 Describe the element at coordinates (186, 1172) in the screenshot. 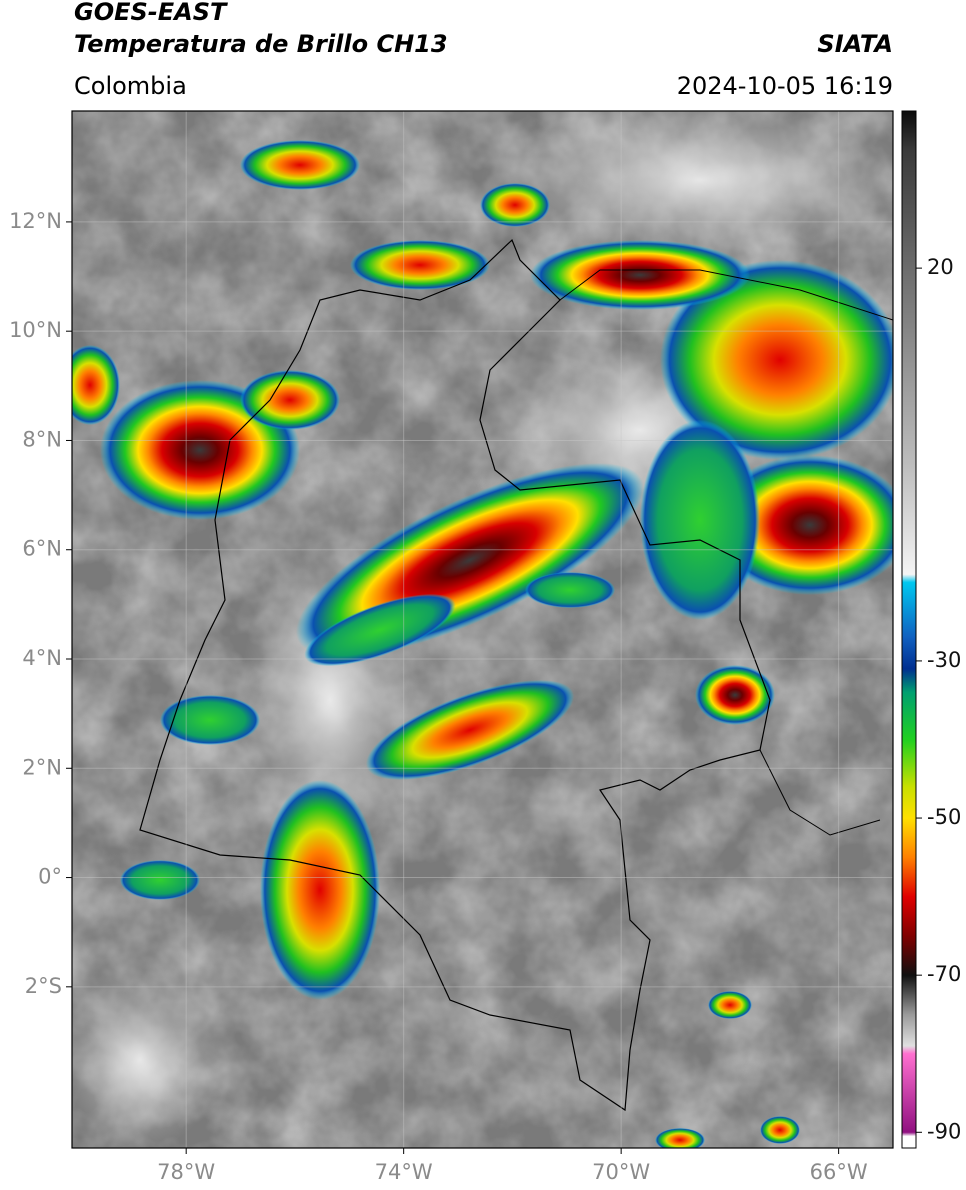

I see `x-tick-label: 78°W` at that location.